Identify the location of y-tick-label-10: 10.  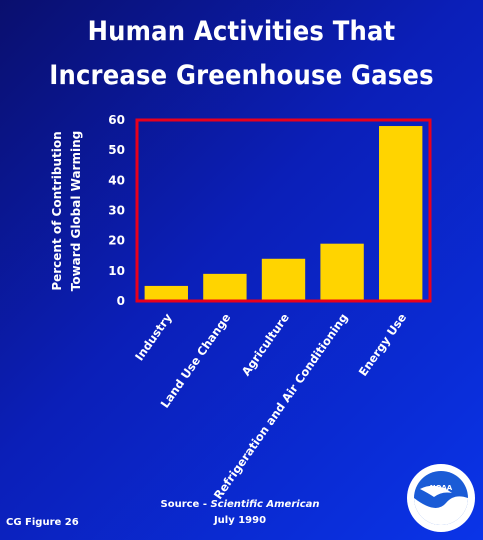
(116, 271).